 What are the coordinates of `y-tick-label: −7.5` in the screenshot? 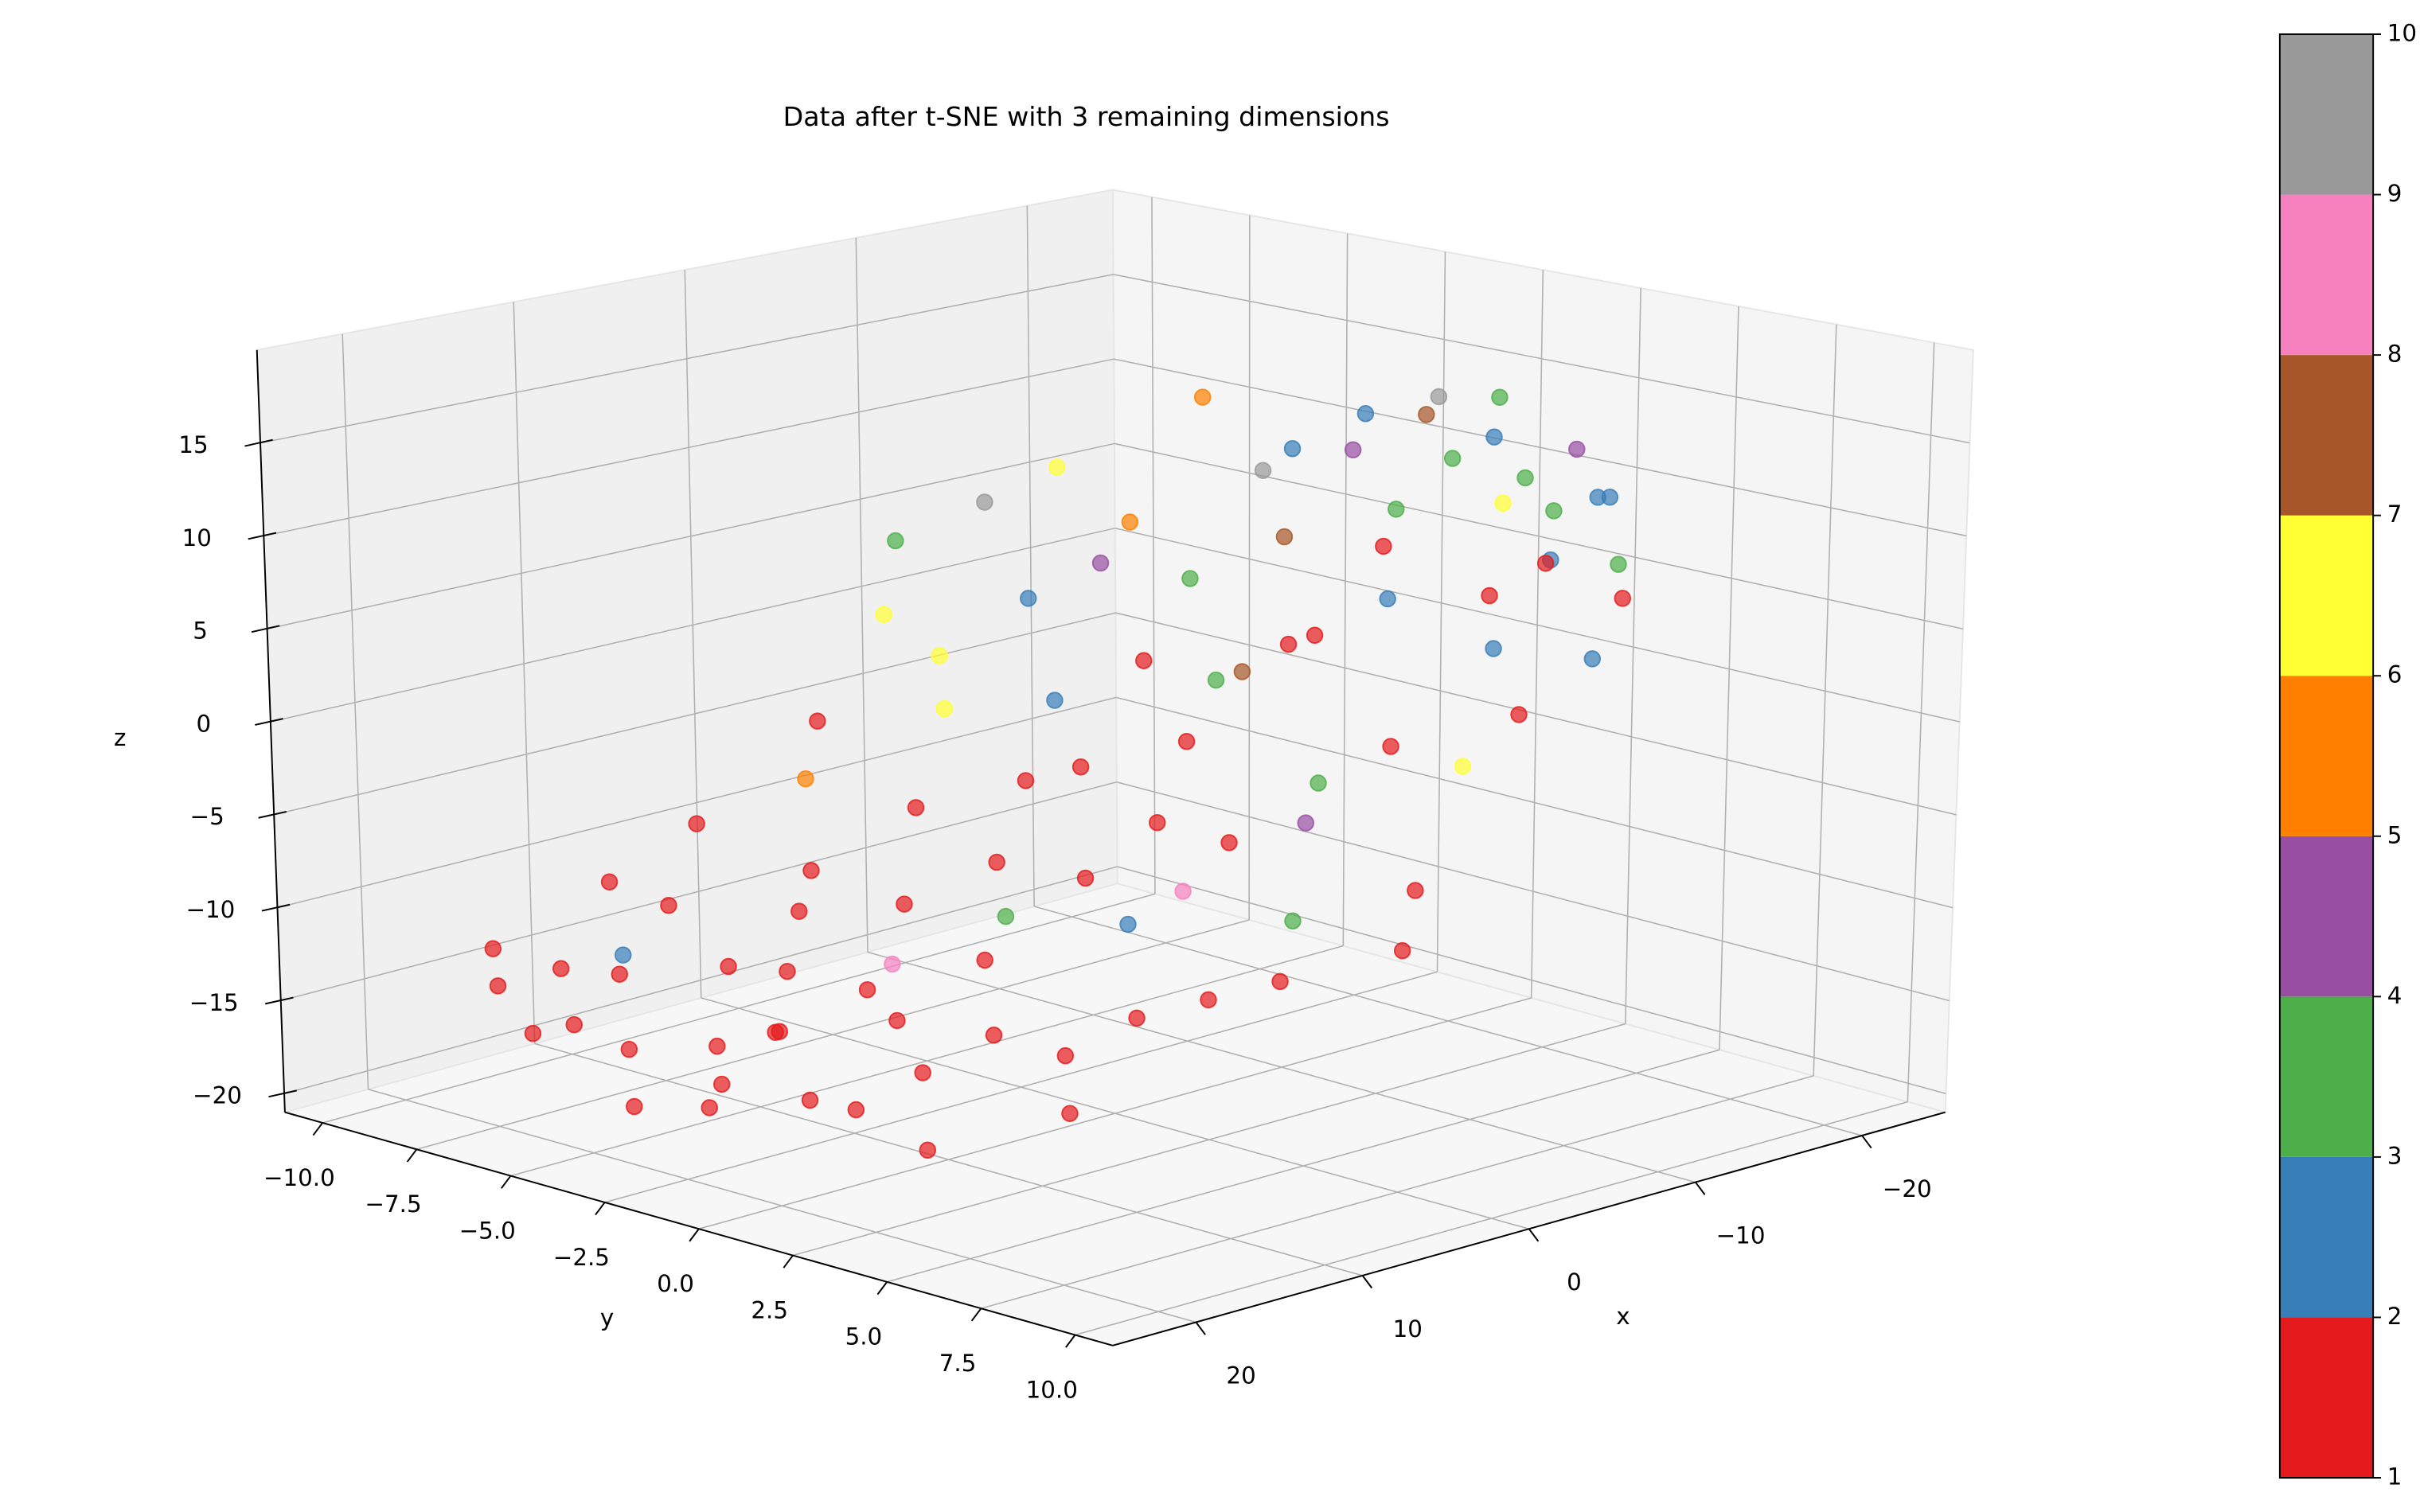 It's located at (393, 1204).